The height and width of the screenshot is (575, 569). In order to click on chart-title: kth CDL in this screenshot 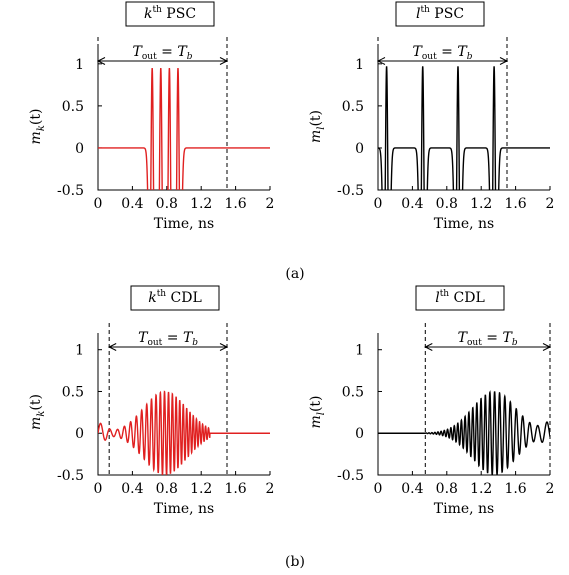, I will do `click(175, 297)`.